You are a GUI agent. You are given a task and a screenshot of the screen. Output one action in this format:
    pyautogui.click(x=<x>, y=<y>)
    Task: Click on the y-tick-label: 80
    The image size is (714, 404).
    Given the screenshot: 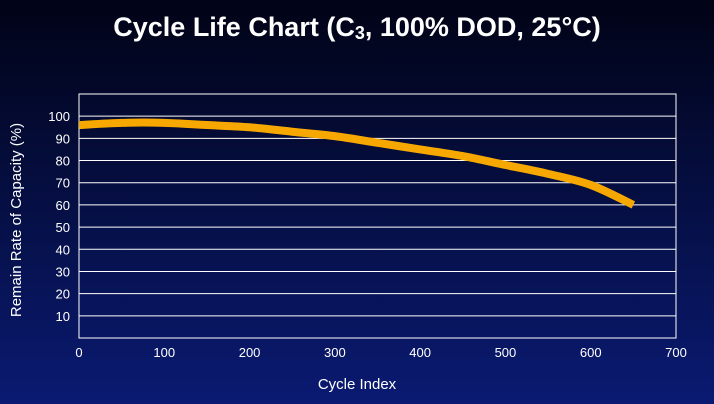 What is the action you would take?
    pyautogui.click(x=63, y=161)
    